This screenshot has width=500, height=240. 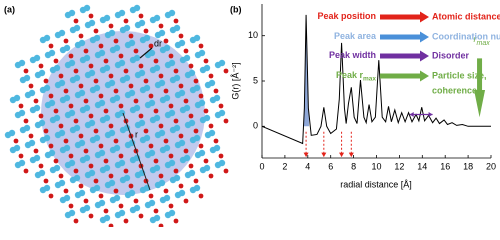 What do you see at coordinates (484, 43) in the screenshot?
I see `rmax-label-sub: max` at bounding box center [484, 43].